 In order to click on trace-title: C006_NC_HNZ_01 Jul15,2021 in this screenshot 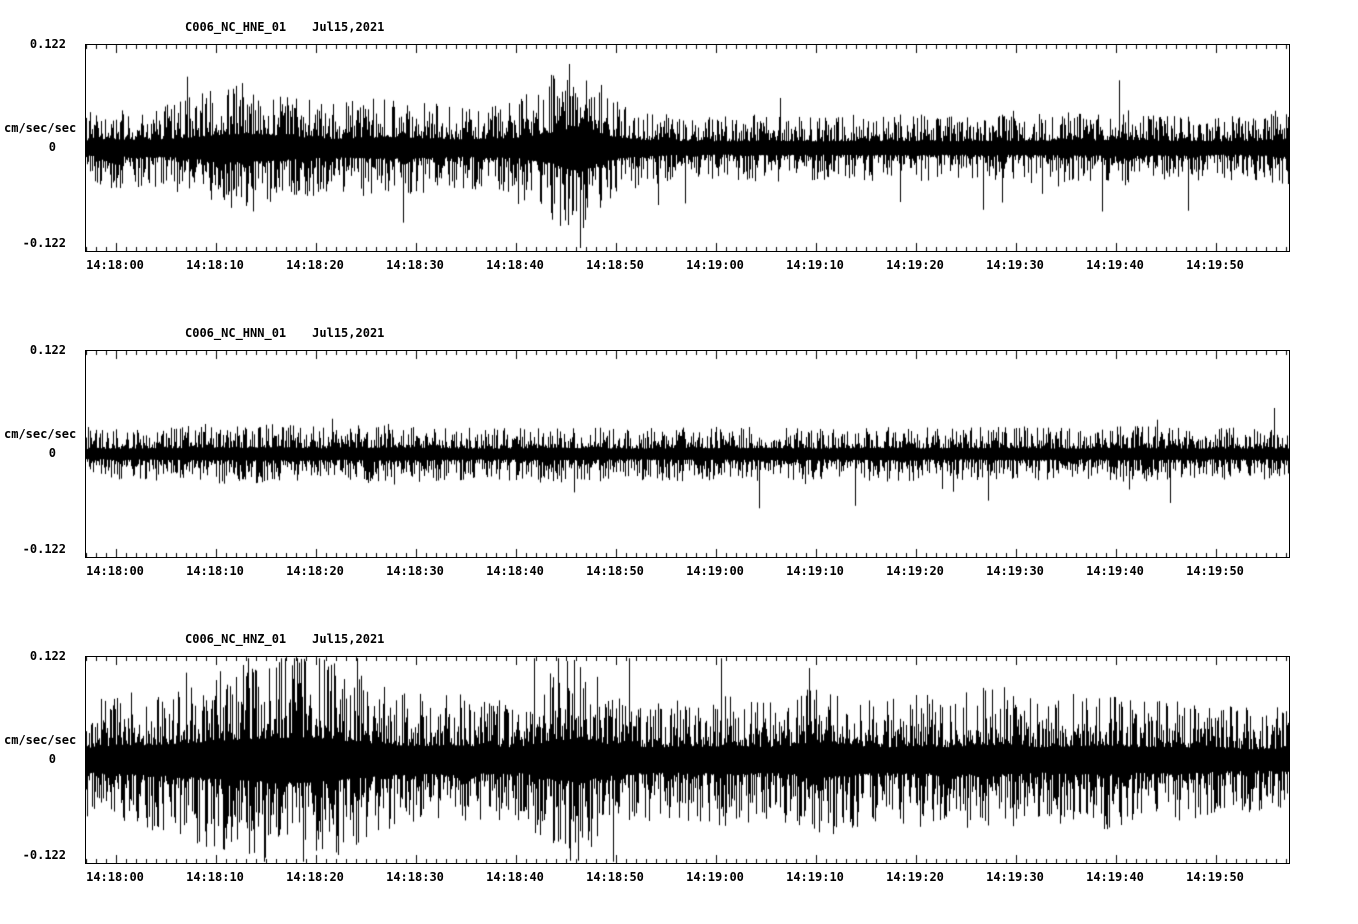, I will do `click(284, 639)`.